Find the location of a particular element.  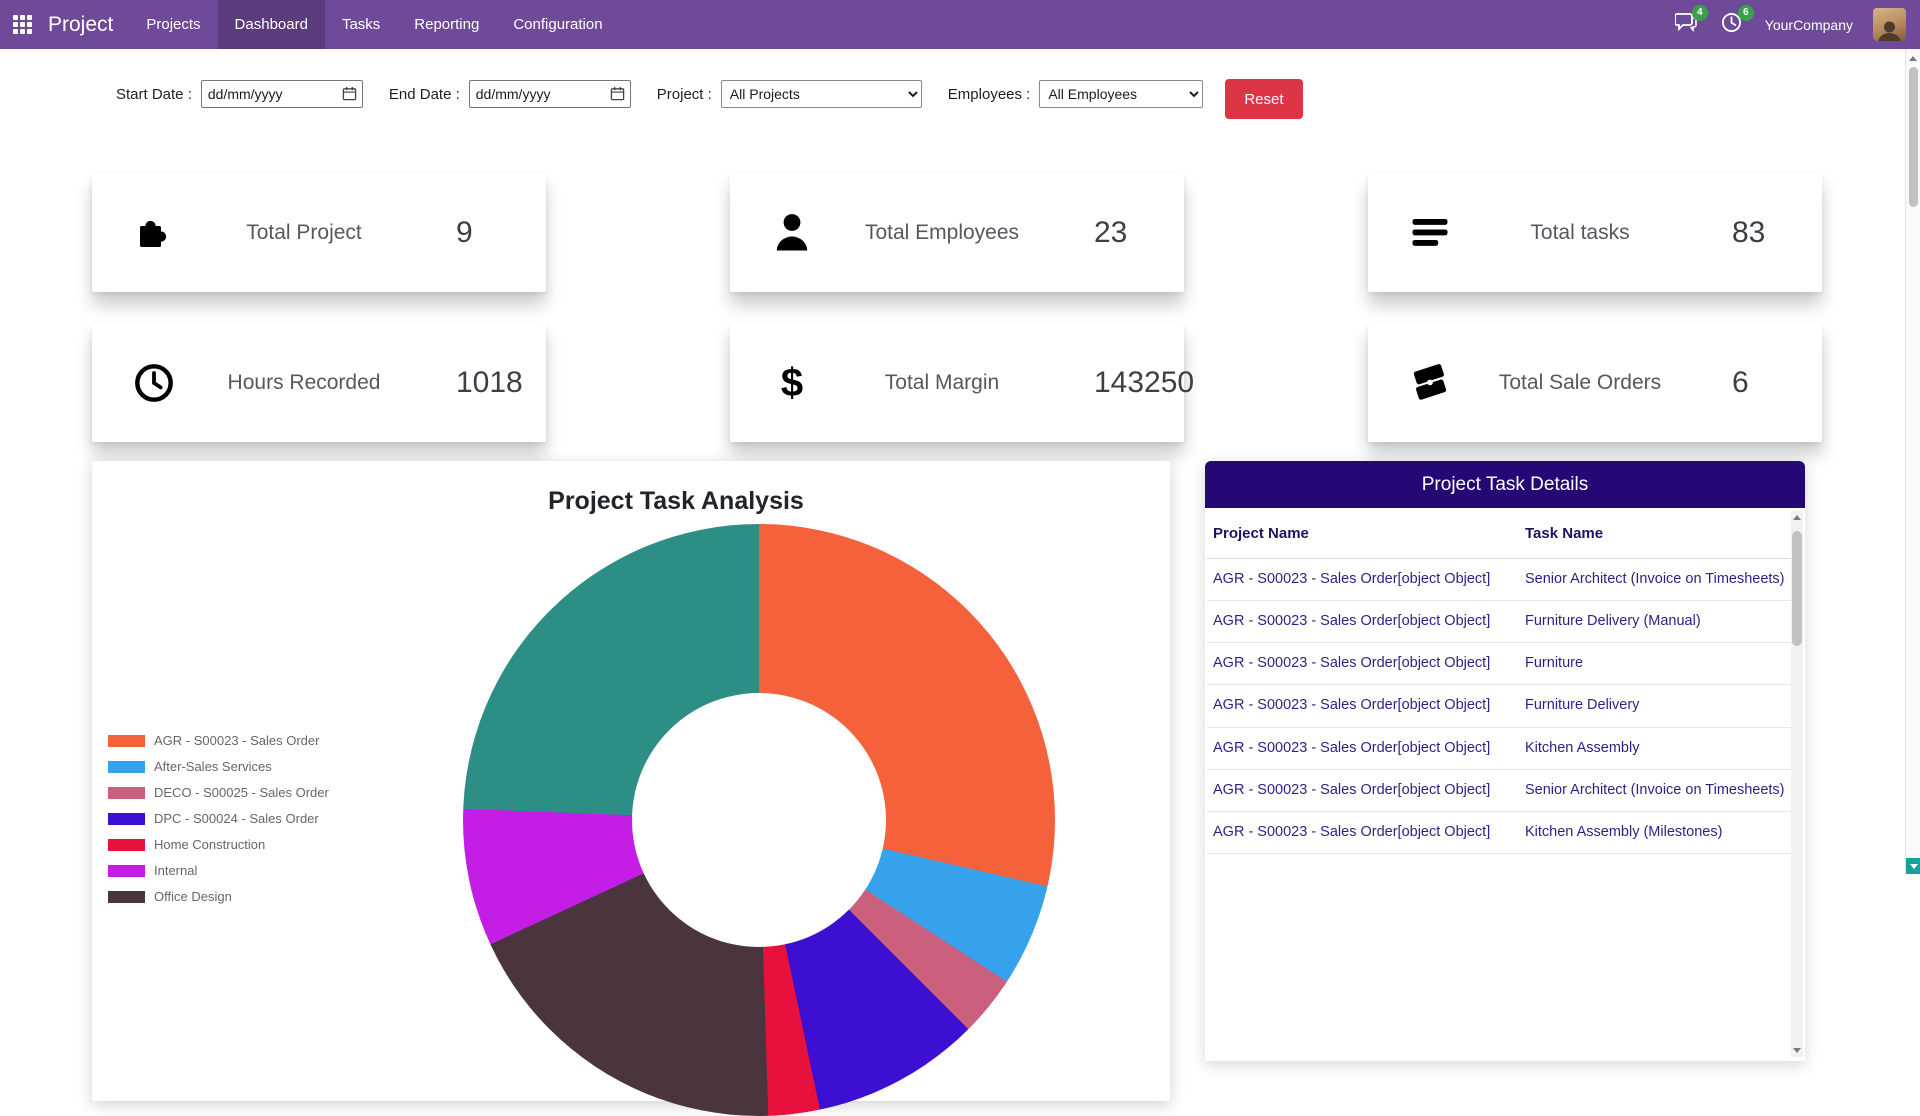

kpi-value: 1018 is located at coordinates (489, 382).